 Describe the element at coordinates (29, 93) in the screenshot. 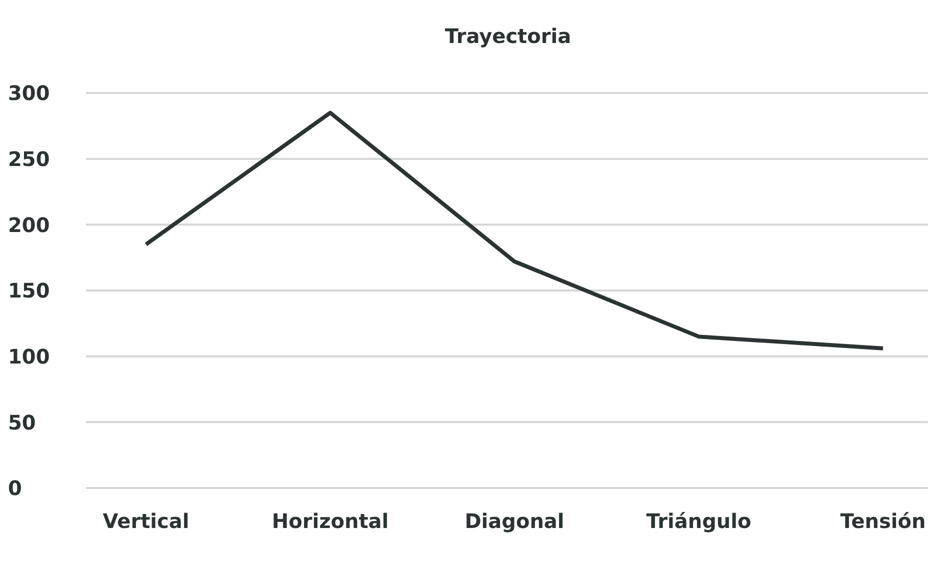

I see `y-tick-label: 300` at that location.